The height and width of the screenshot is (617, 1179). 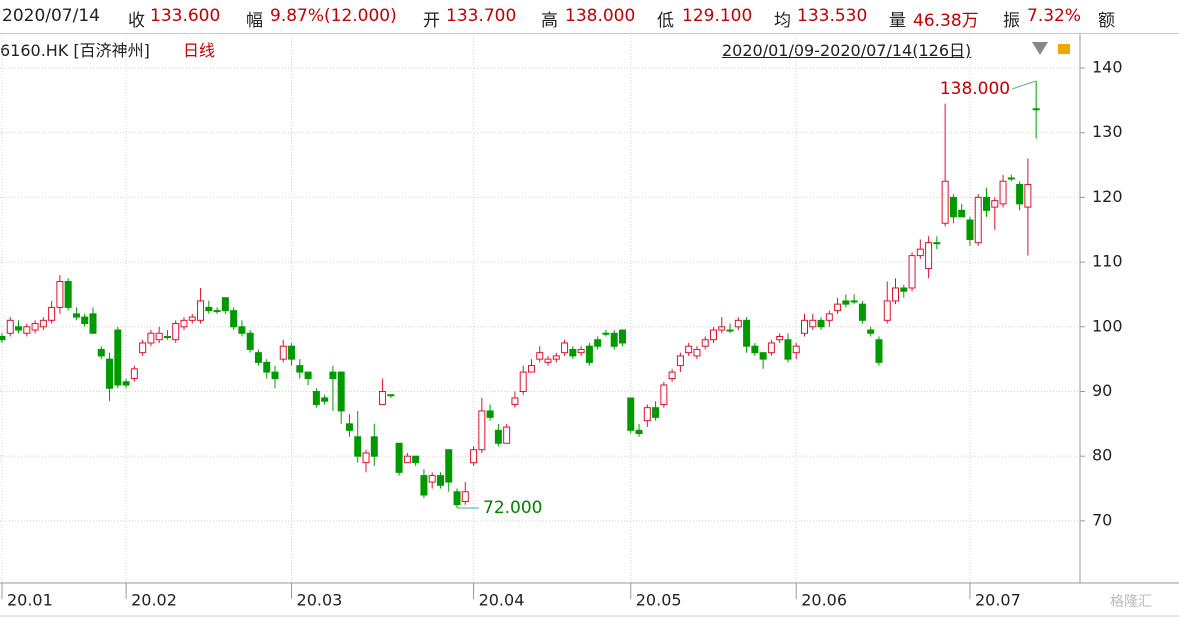 I want to click on quote-label: 均, so click(x=782, y=21).